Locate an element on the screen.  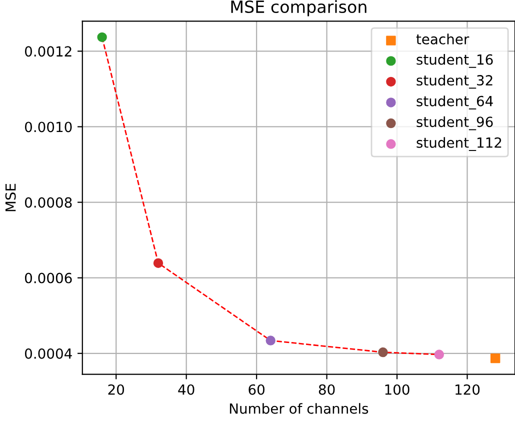
y-axis-title: MSE is located at coordinates (10, 198).